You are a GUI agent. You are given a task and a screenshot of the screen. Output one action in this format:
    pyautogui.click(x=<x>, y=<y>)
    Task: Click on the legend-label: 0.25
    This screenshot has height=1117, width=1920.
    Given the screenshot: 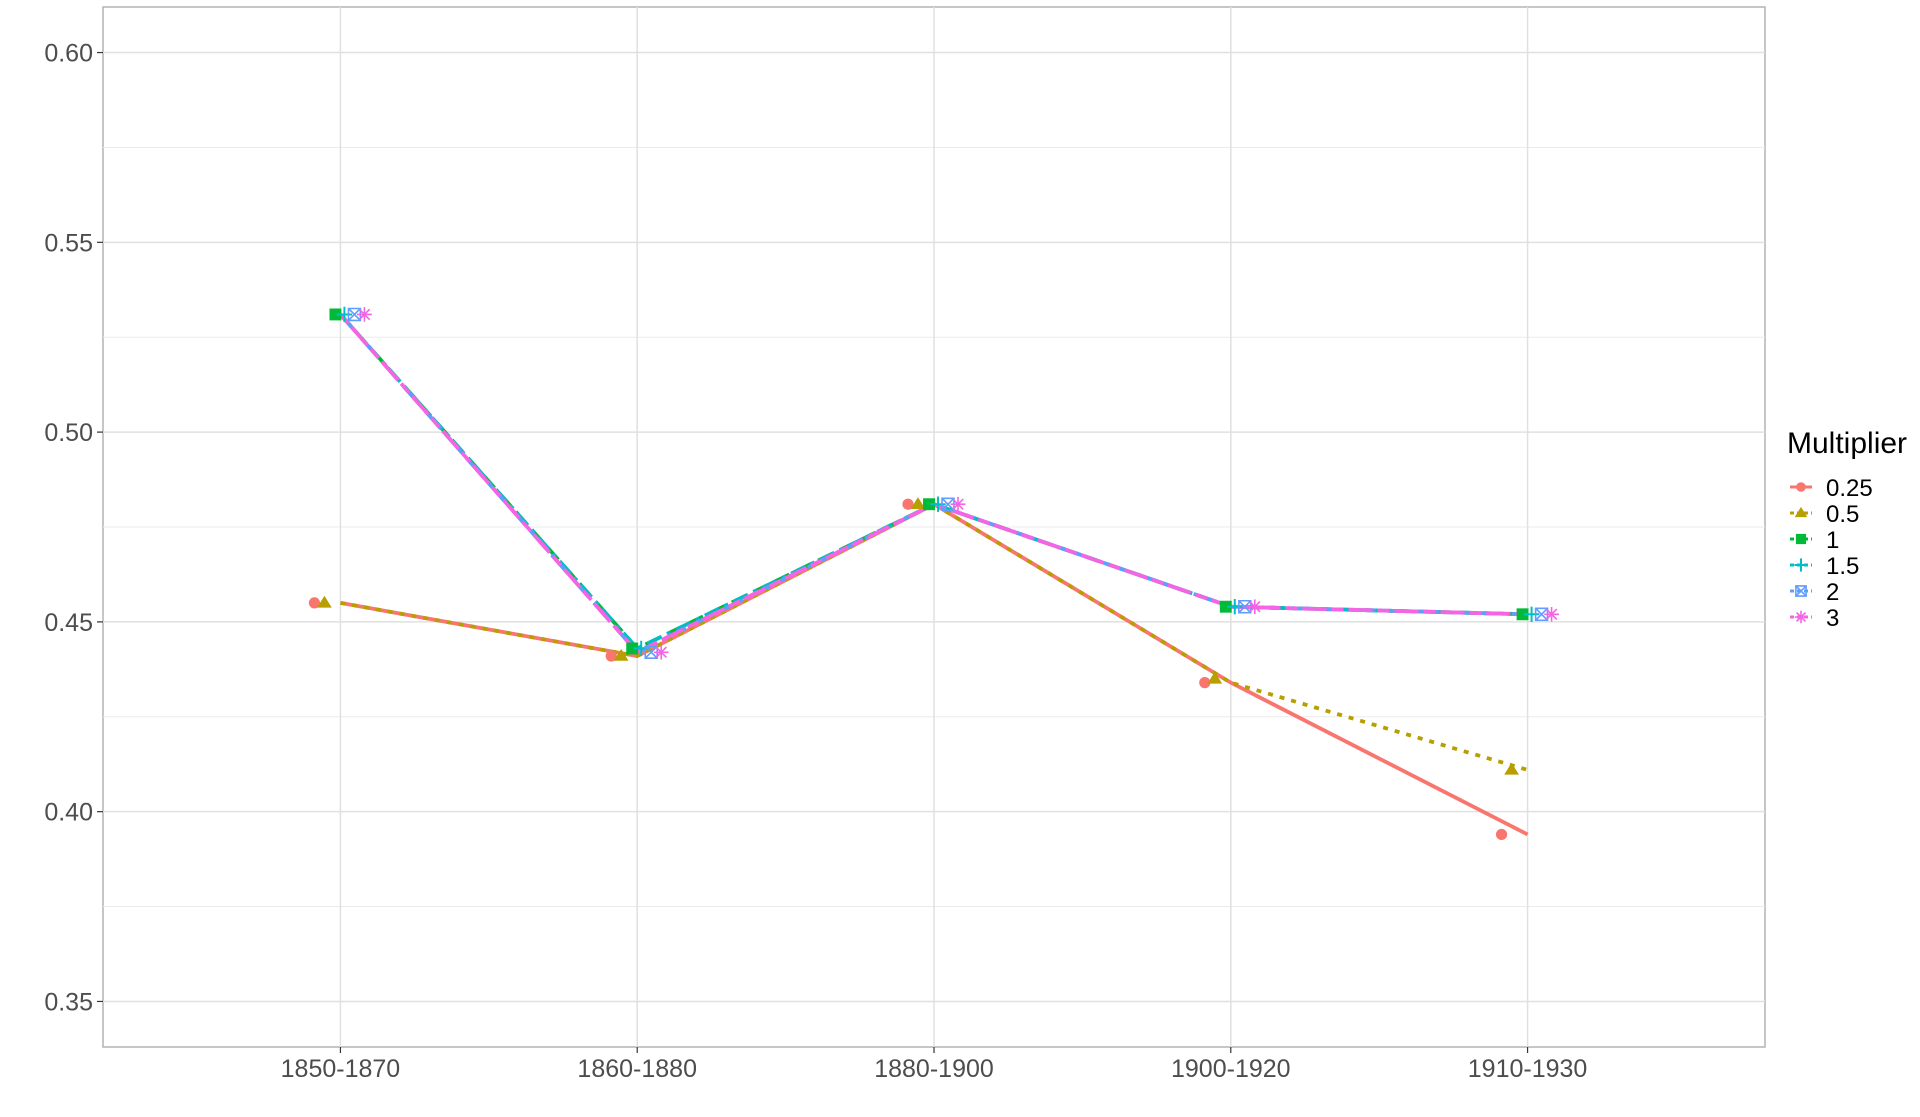 What is the action you would take?
    pyautogui.click(x=1849, y=488)
    